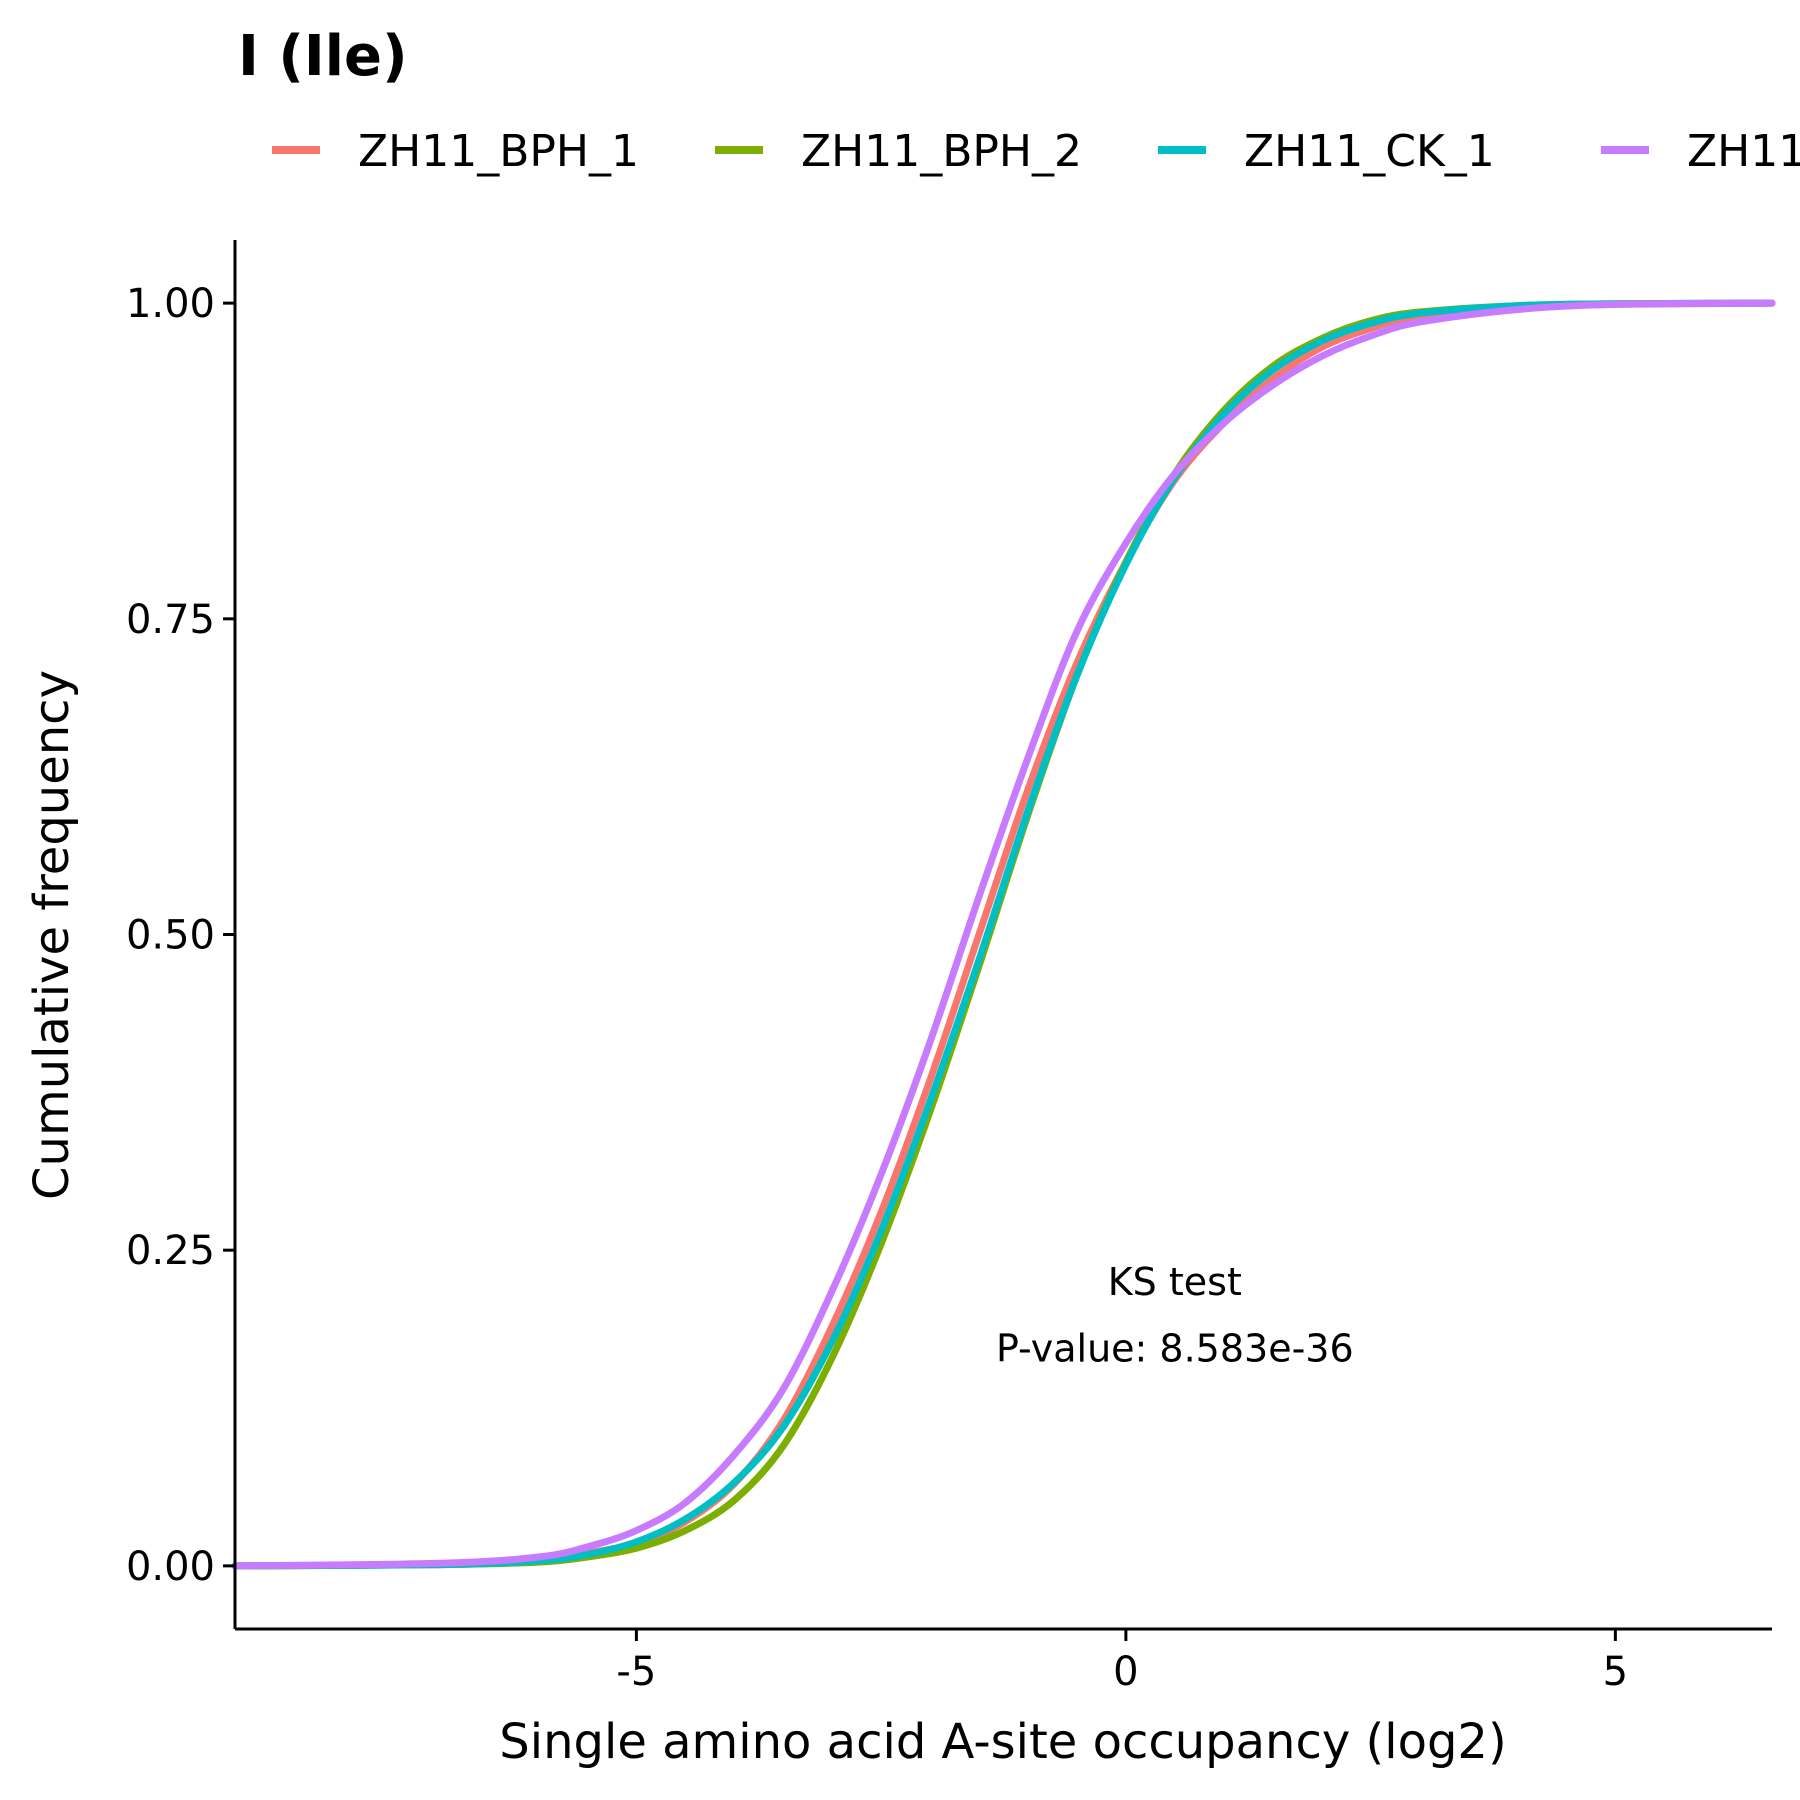 The height and width of the screenshot is (1800, 1800). What do you see at coordinates (52, 935) in the screenshot?
I see `y-axis-title: Cumulative frequency` at bounding box center [52, 935].